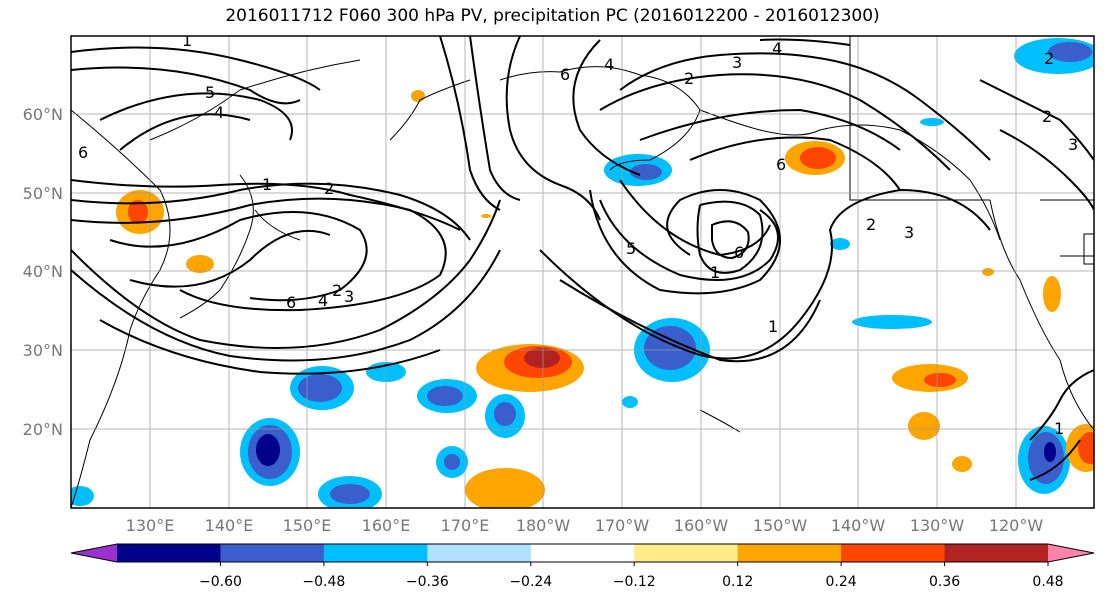 The width and height of the screenshot is (1105, 601). Describe the element at coordinates (701, 525) in the screenshot. I see `lon-label: 160°W` at that location.